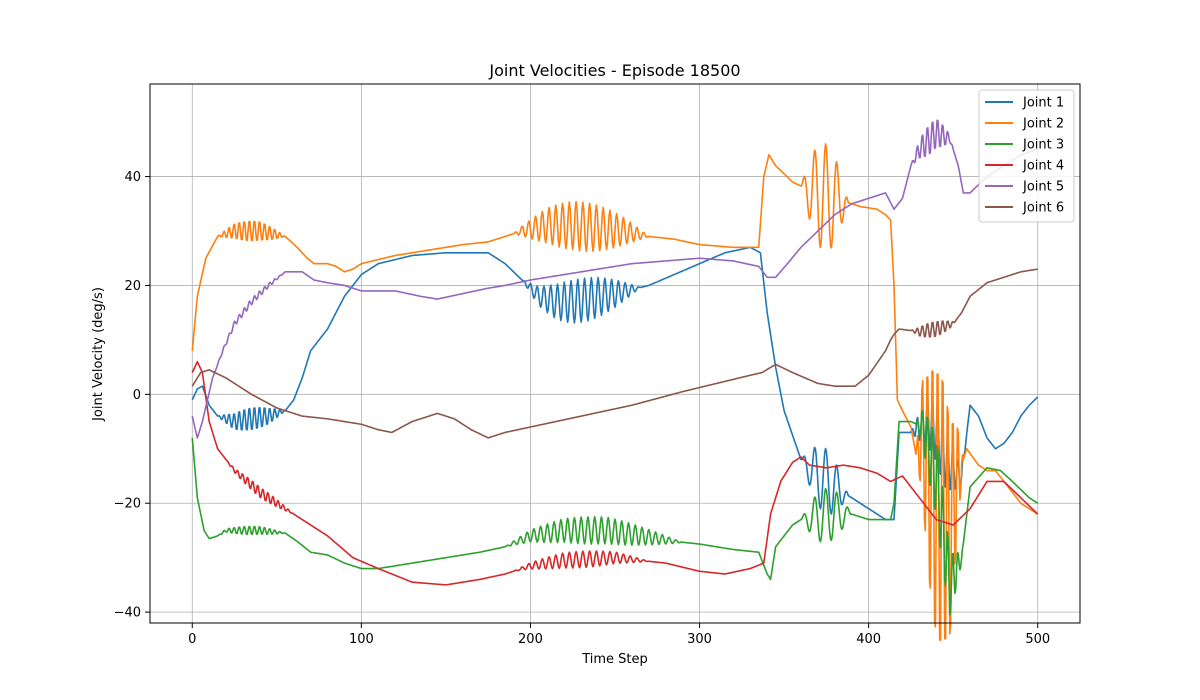 The width and height of the screenshot is (1200, 700). What do you see at coordinates (361, 639) in the screenshot?
I see `x-tick-label: 100` at bounding box center [361, 639].